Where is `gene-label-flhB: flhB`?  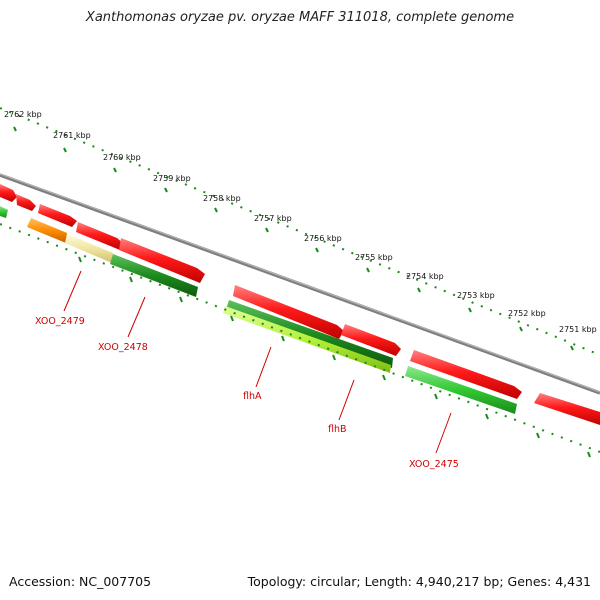 gene-label-flhB: flhB is located at coordinates (337, 429).